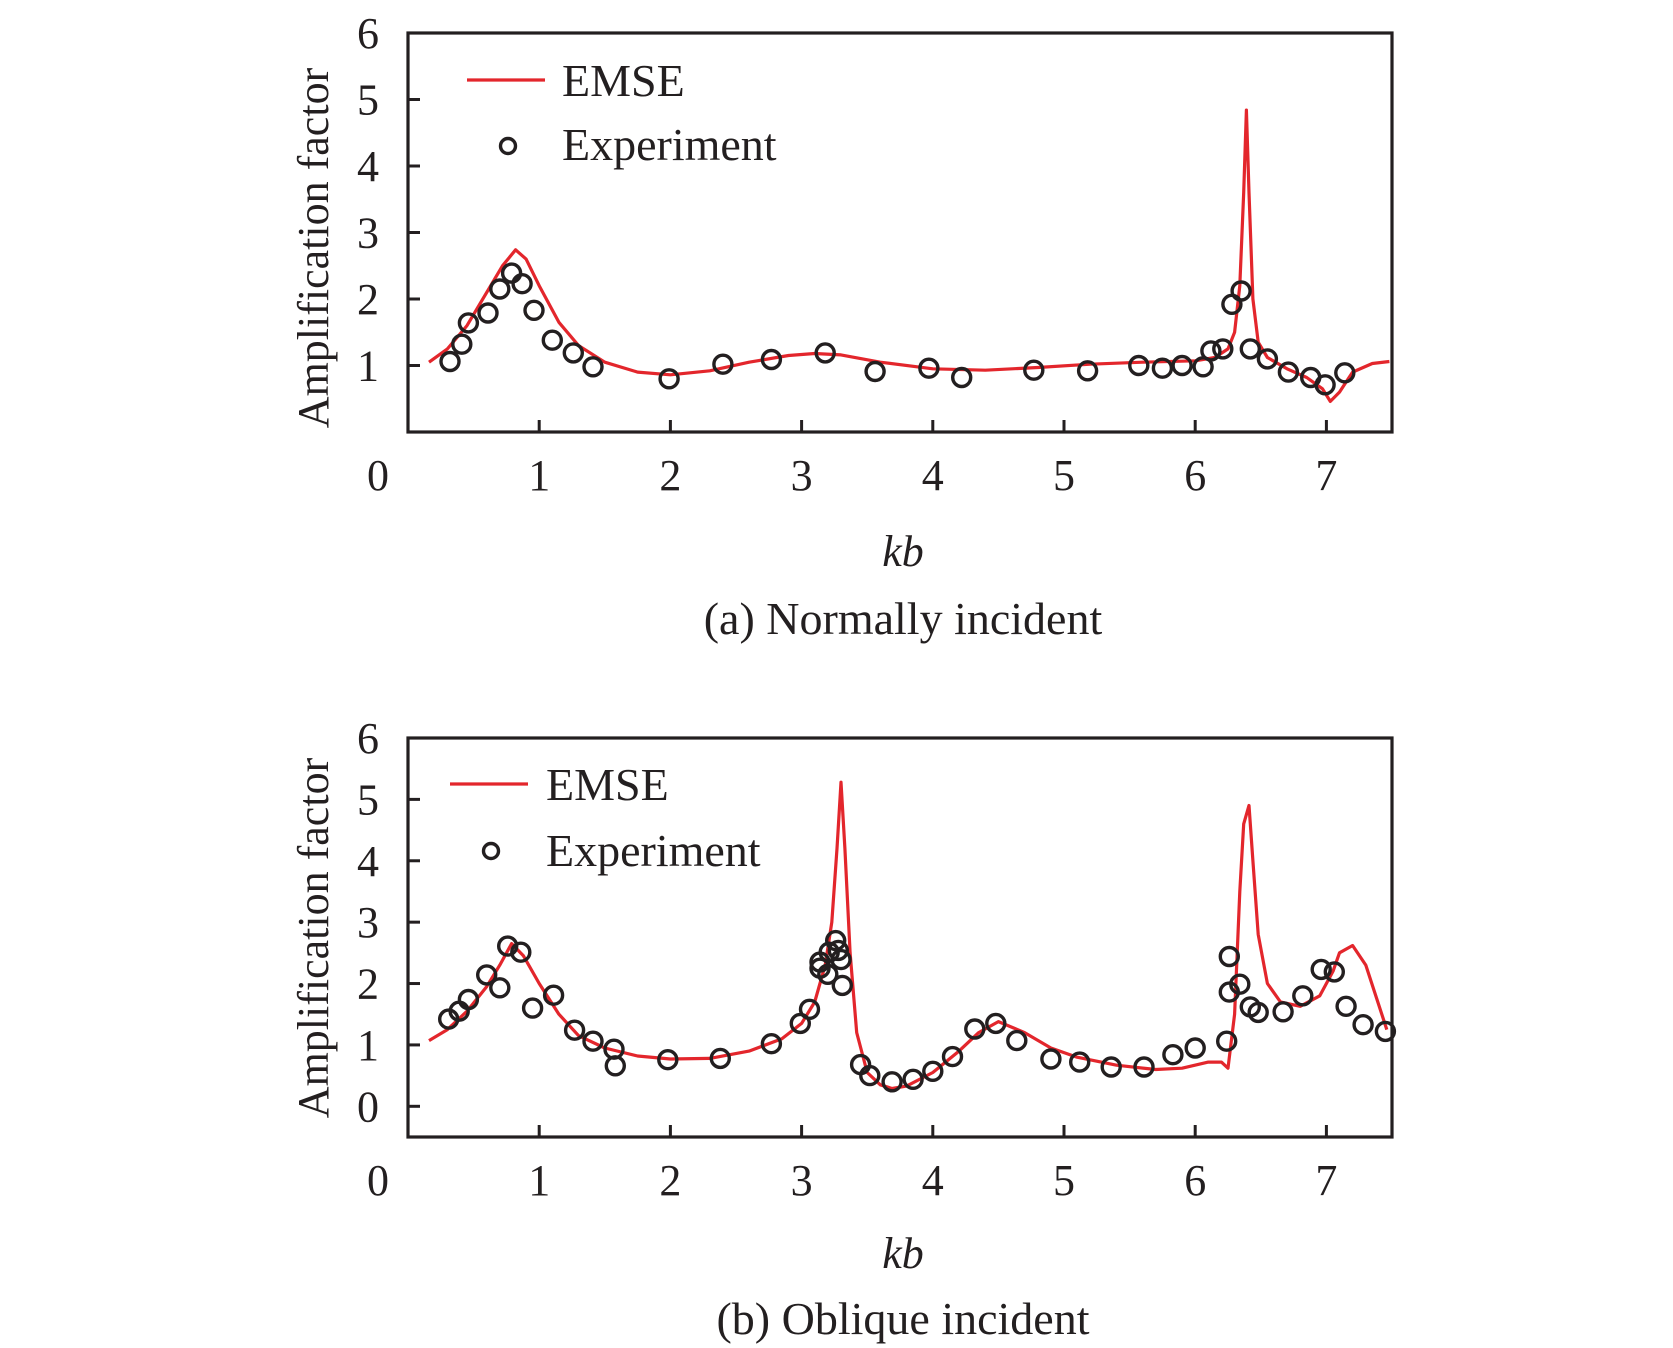 Image resolution: width=1673 pixels, height=1348 pixels. I want to click on y-tick-label: 2, so click(368, 299).